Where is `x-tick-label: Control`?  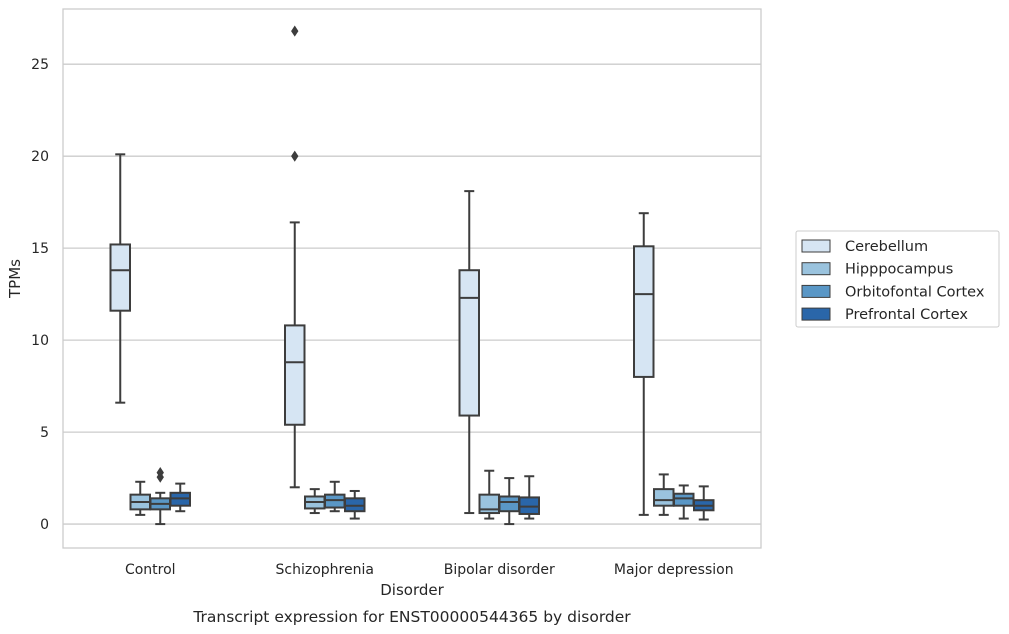
x-tick-label: Control is located at coordinates (150, 570).